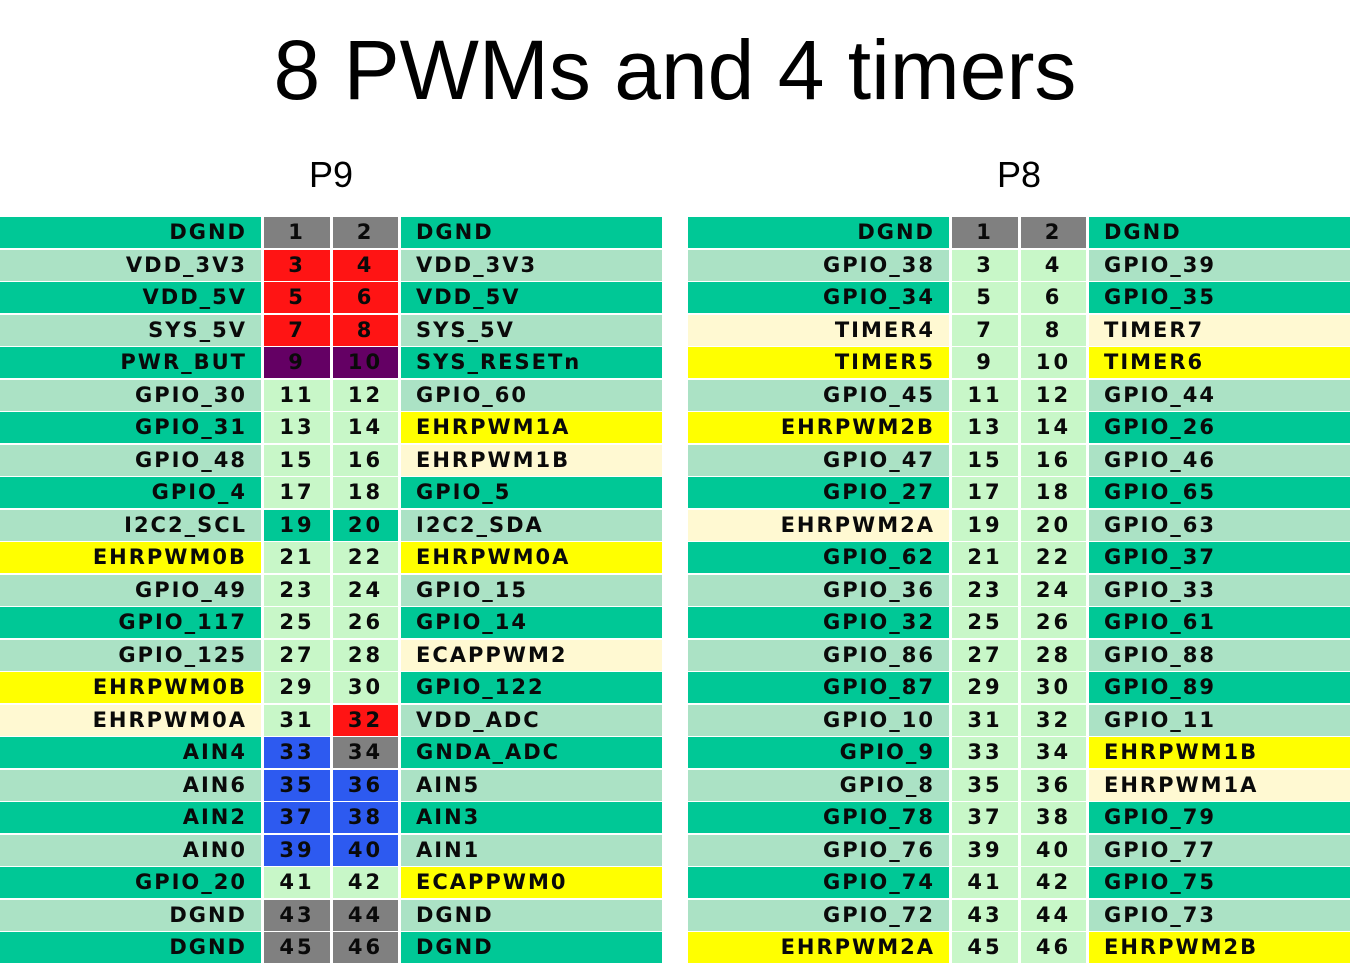 This screenshot has width=1350, height=968. Describe the element at coordinates (1219, 622) in the screenshot. I see `pin-name-right: GPIO_61` at that location.